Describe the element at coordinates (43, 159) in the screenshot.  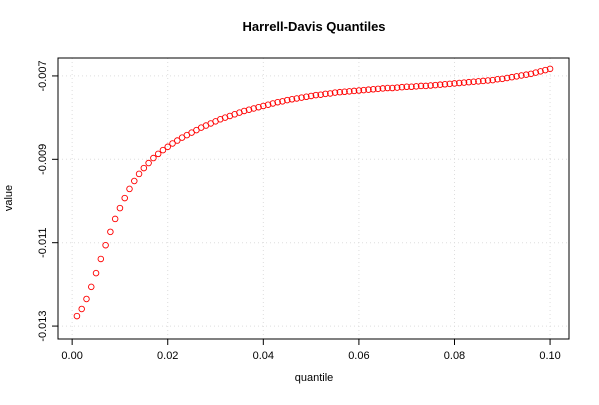
I see `y-tick-label: -0.009` at that location.